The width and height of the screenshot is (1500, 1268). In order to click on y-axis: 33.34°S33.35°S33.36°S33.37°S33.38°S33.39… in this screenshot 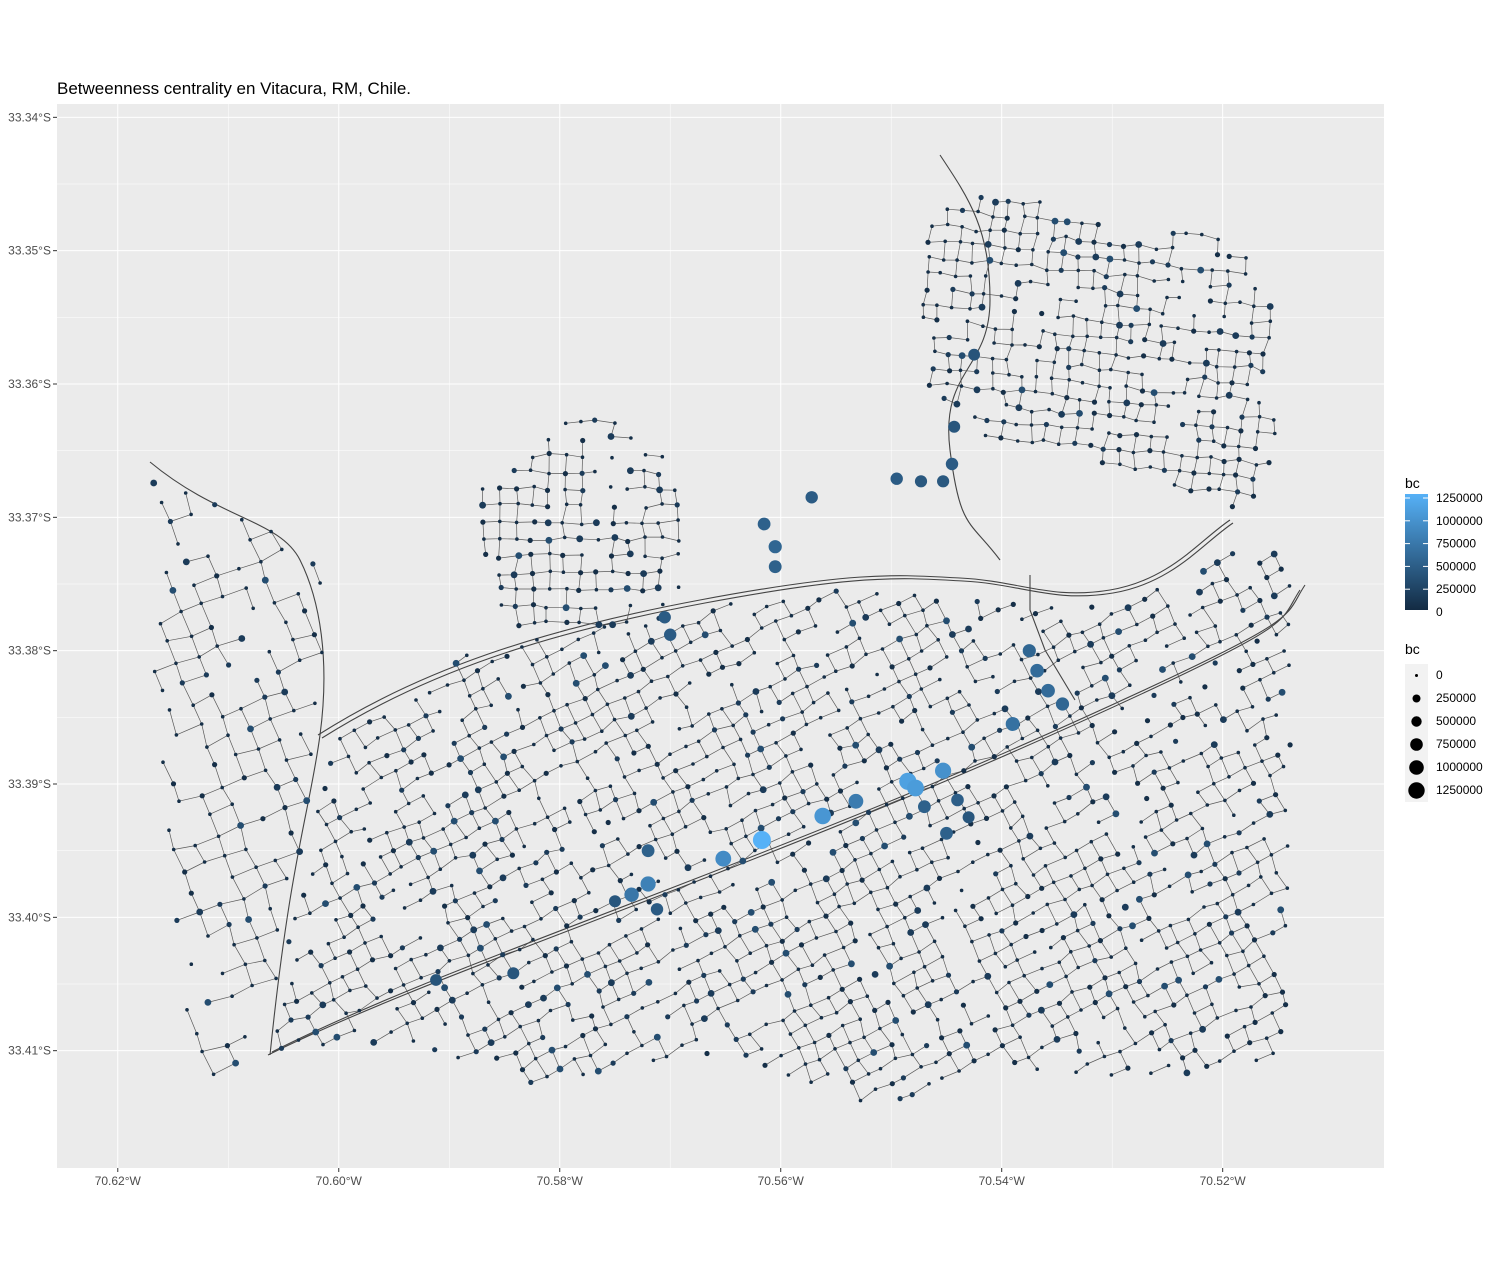, I will do `click(32, 584)`.